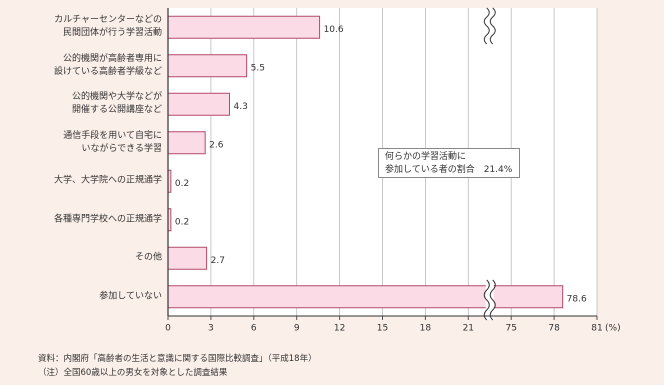 Image resolution: width=664 pixels, height=385 pixels. I want to click on value-label: 5.5, so click(258, 68).